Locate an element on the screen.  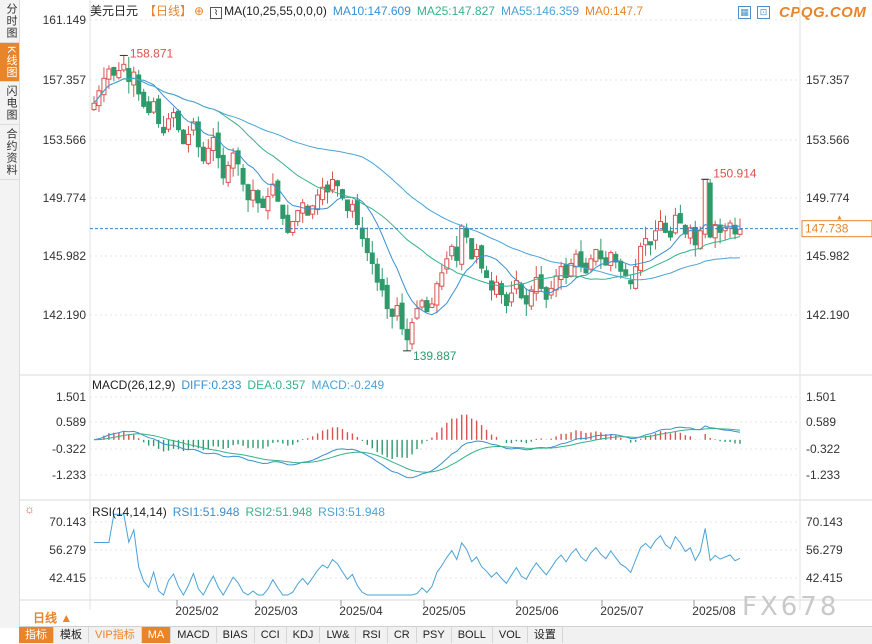
settings-sun-icon: ☼ is located at coordinates (29, 509).